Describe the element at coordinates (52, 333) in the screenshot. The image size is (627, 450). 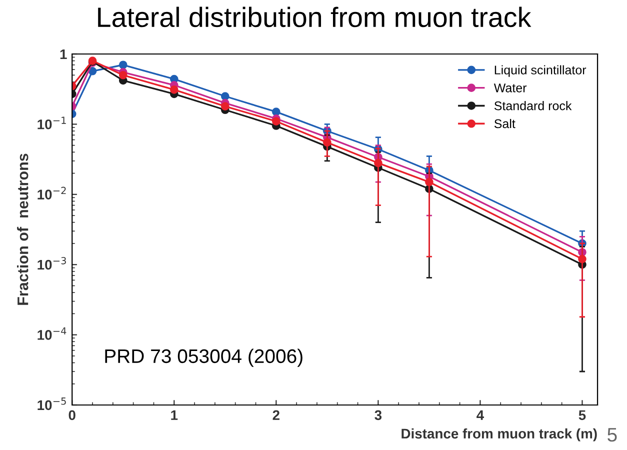
I see `y-tick-label: 10$^{−4}$` at that location.